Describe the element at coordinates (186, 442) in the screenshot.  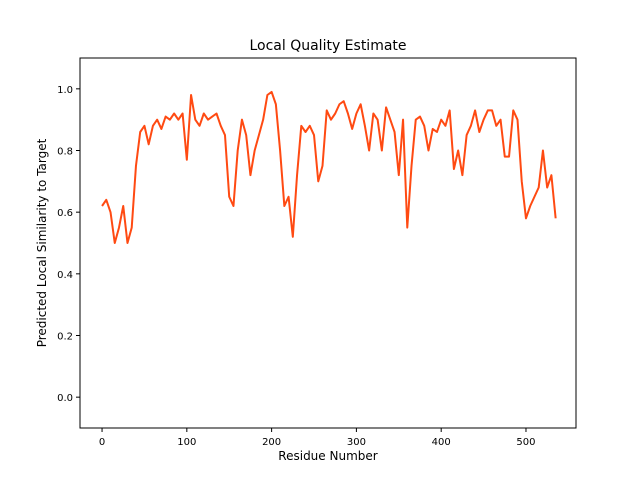
I see `x-tick-label: 100` at that location.